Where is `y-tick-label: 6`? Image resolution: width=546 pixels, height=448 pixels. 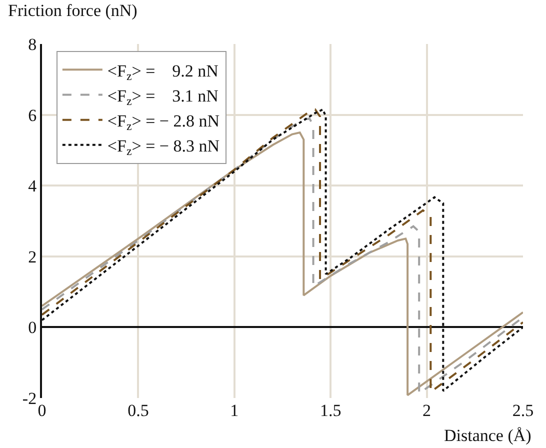 y-tick-label: 6 is located at coordinates (32, 115).